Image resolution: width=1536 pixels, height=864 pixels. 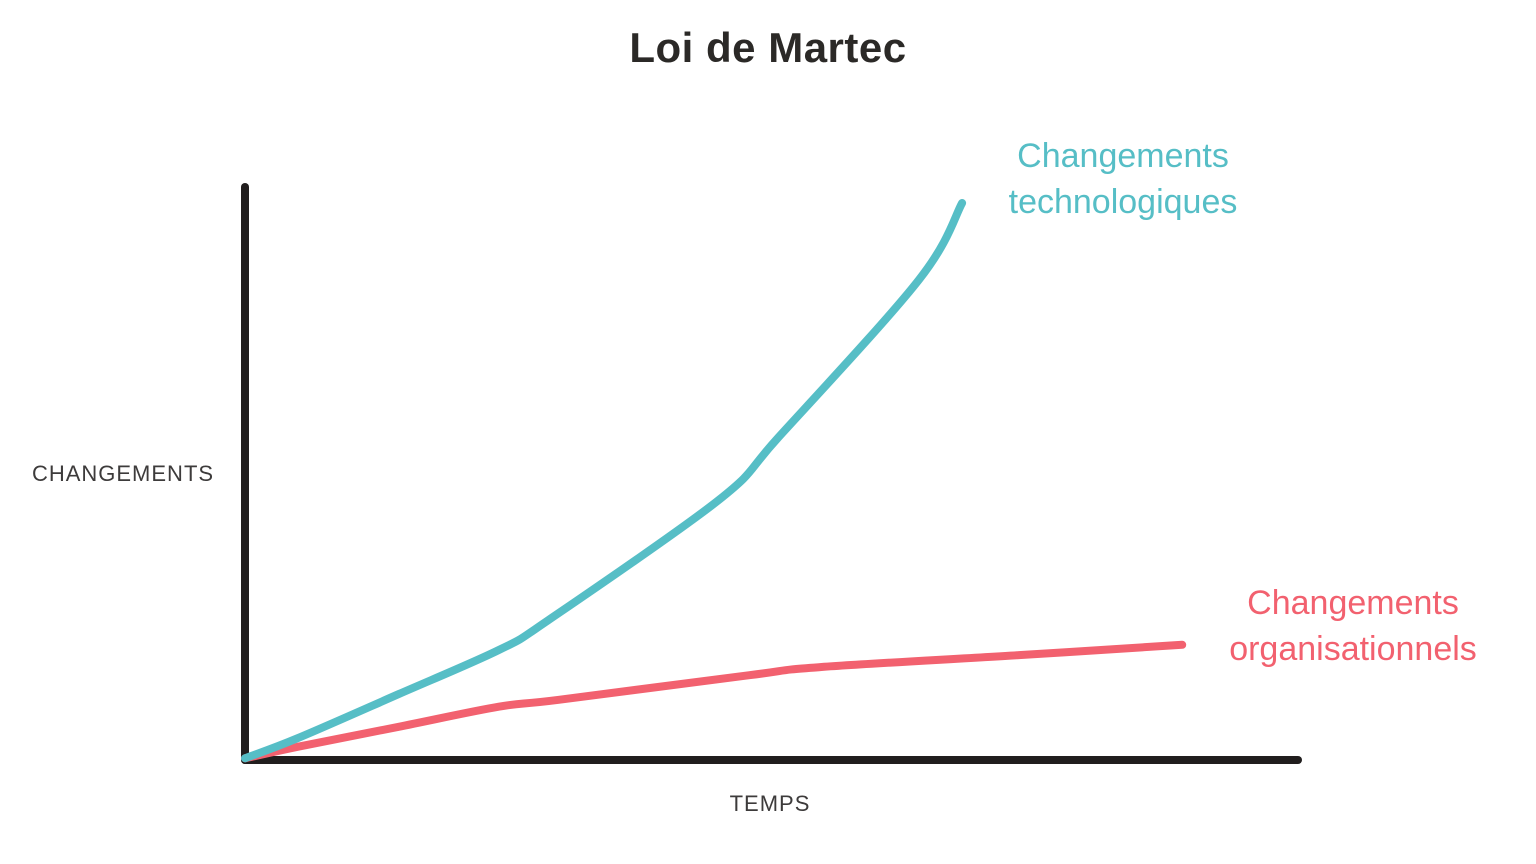 What do you see at coordinates (714, 701) in the screenshot?
I see `curve-changements-organisationnels` at bounding box center [714, 701].